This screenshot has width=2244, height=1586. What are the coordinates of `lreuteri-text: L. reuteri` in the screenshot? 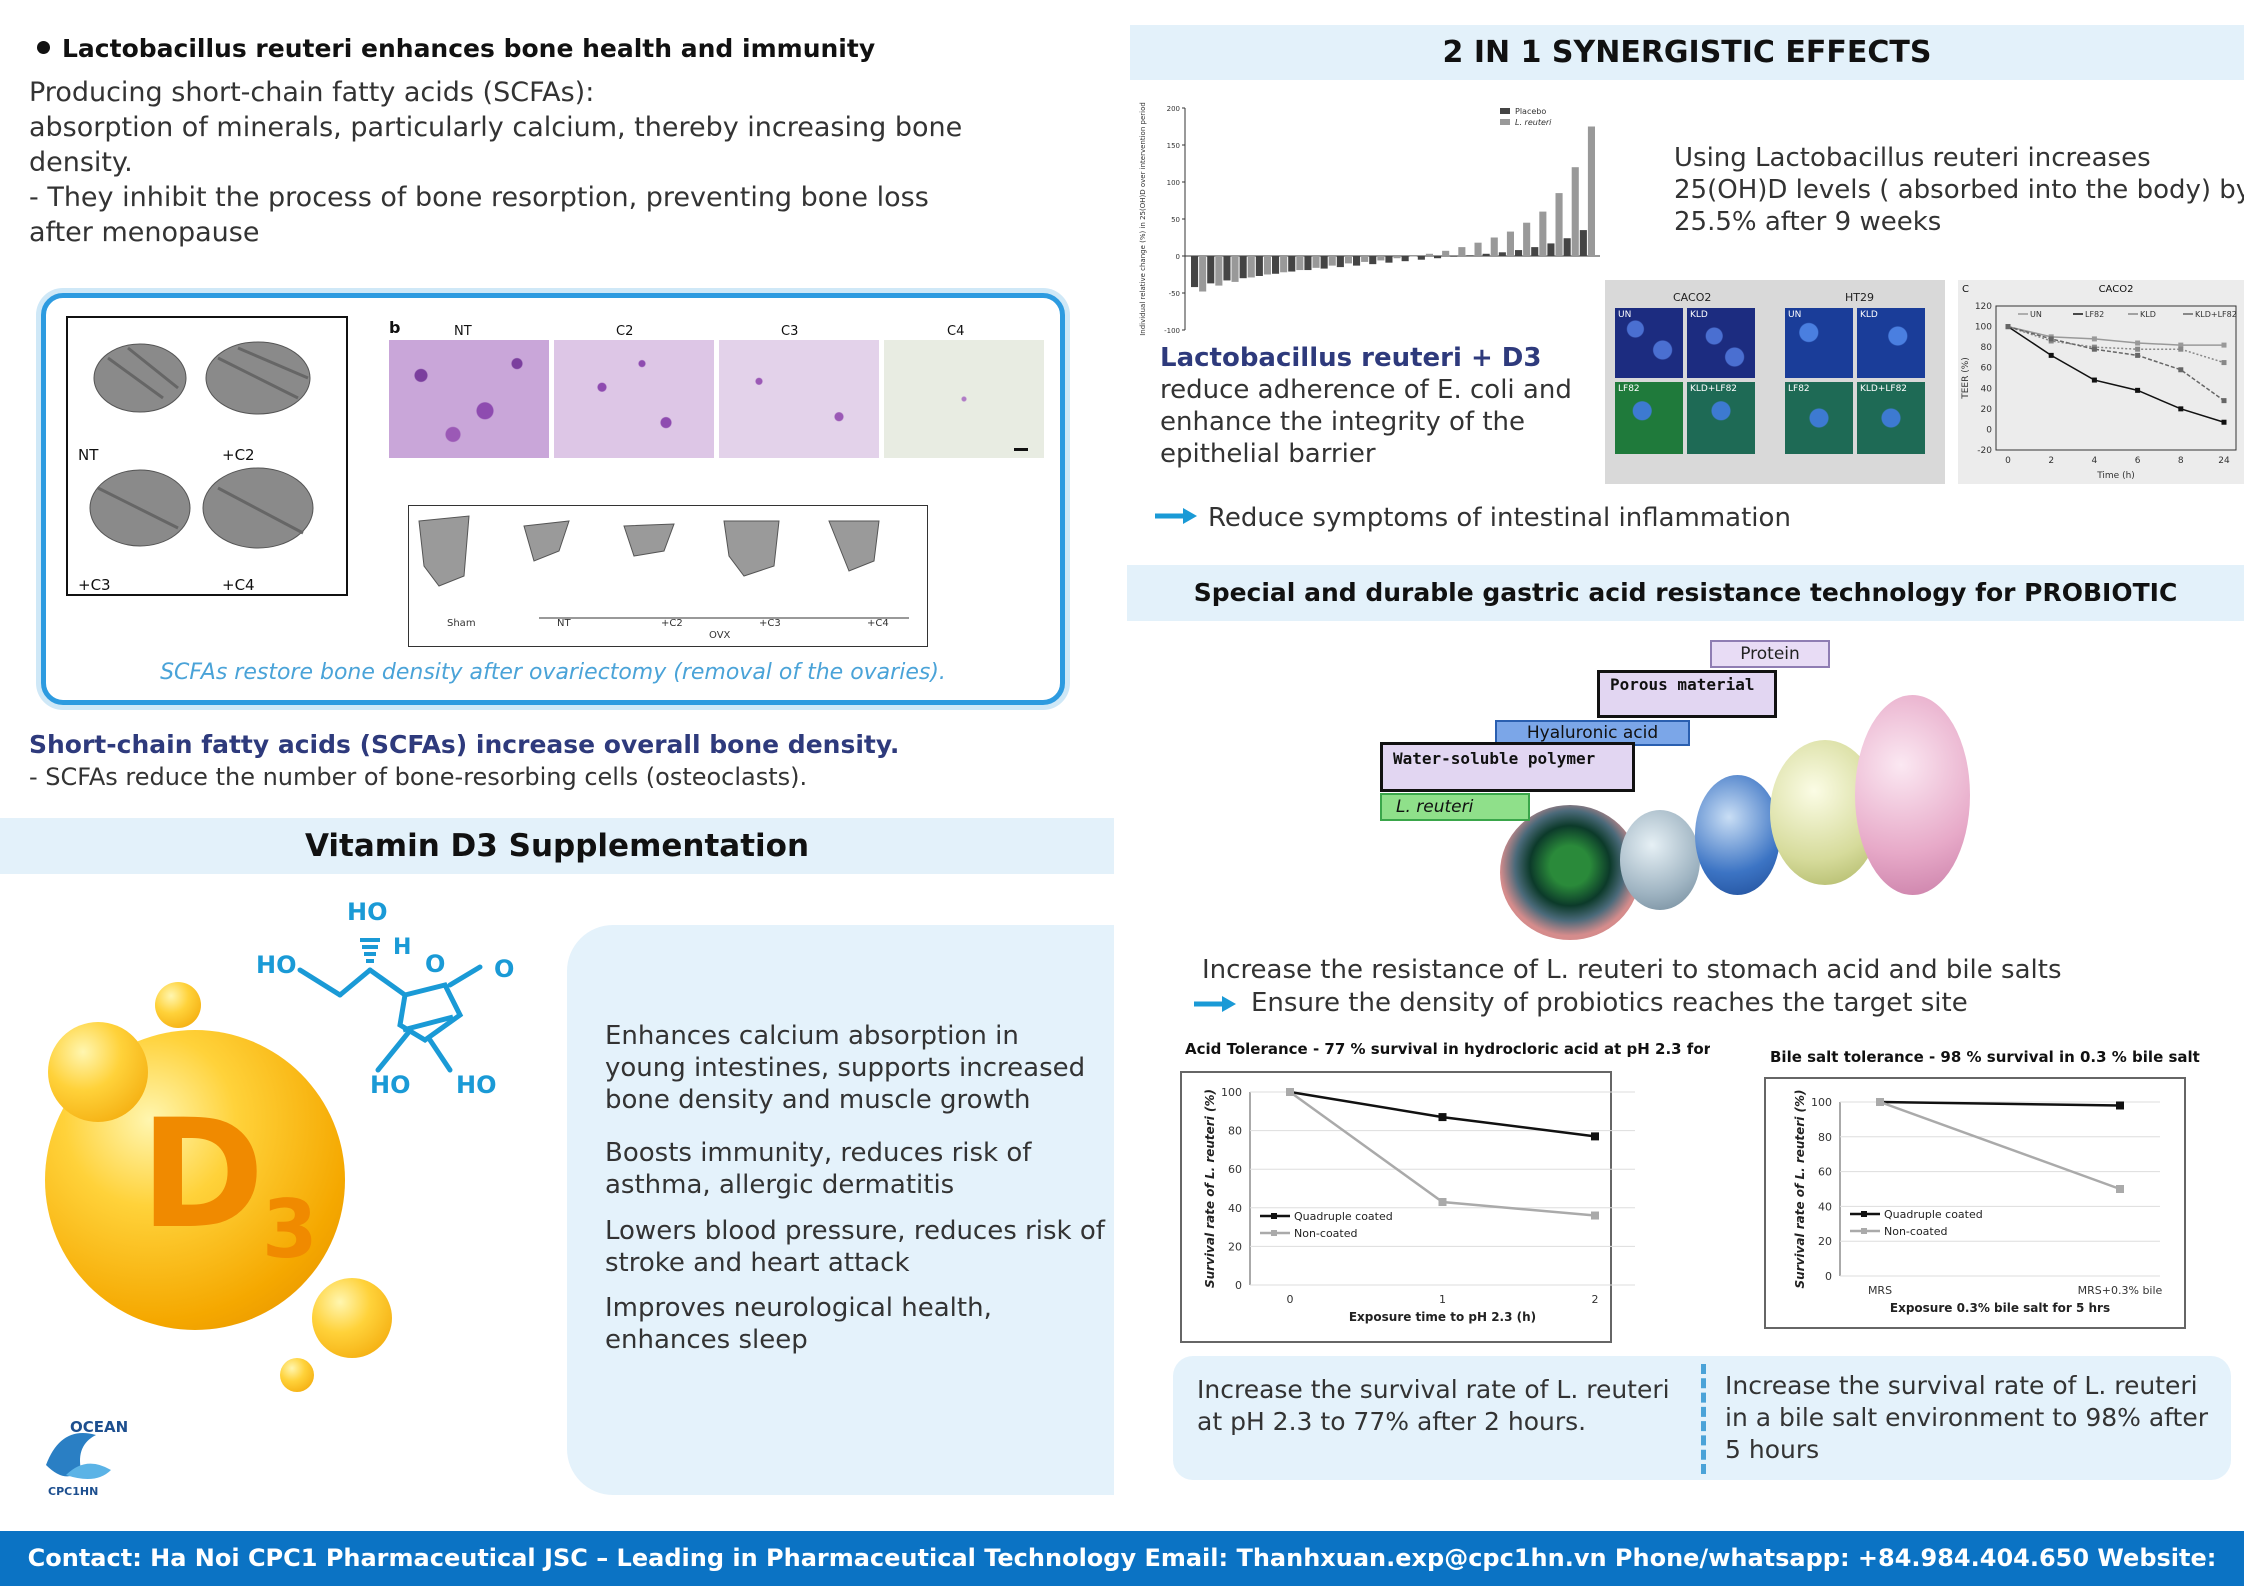 It's located at (1435, 807).